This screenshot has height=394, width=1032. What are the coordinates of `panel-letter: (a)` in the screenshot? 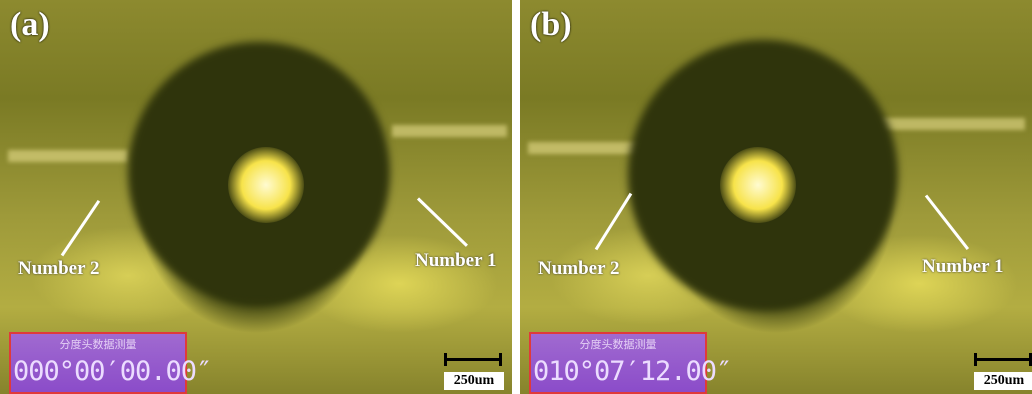 It's located at (30, 24).